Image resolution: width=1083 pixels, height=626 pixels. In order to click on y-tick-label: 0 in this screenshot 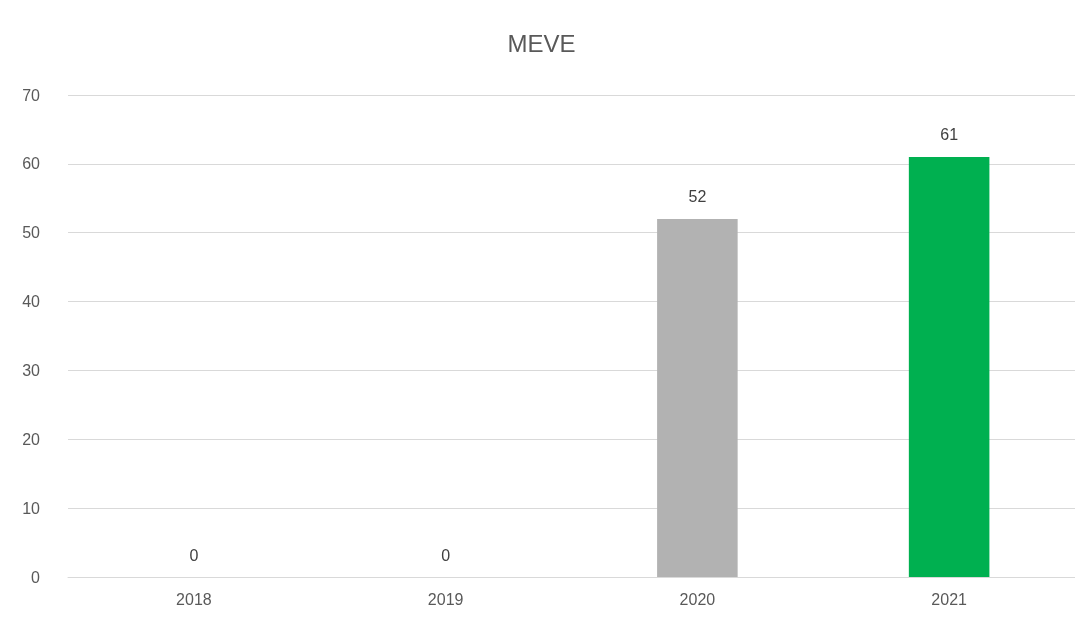, I will do `click(36, 577)`.